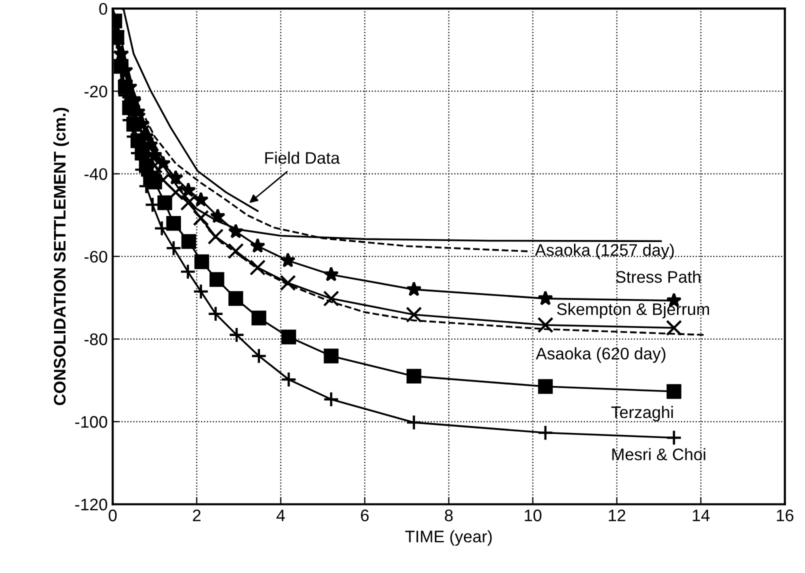 The image size is (805, 573). I want to click on x-tick-label: 6, so click(364, 516).